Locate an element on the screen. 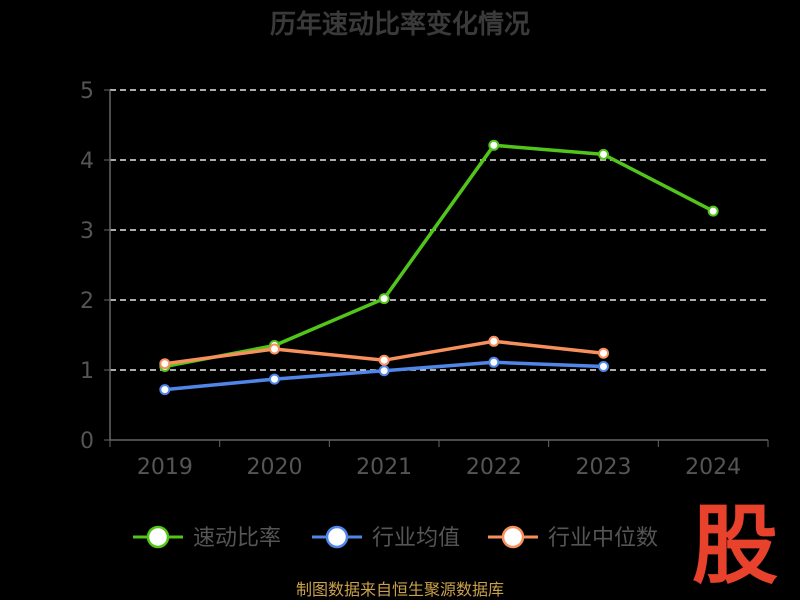  legend-label: 速动比率 is located at coordinates (237, 538).